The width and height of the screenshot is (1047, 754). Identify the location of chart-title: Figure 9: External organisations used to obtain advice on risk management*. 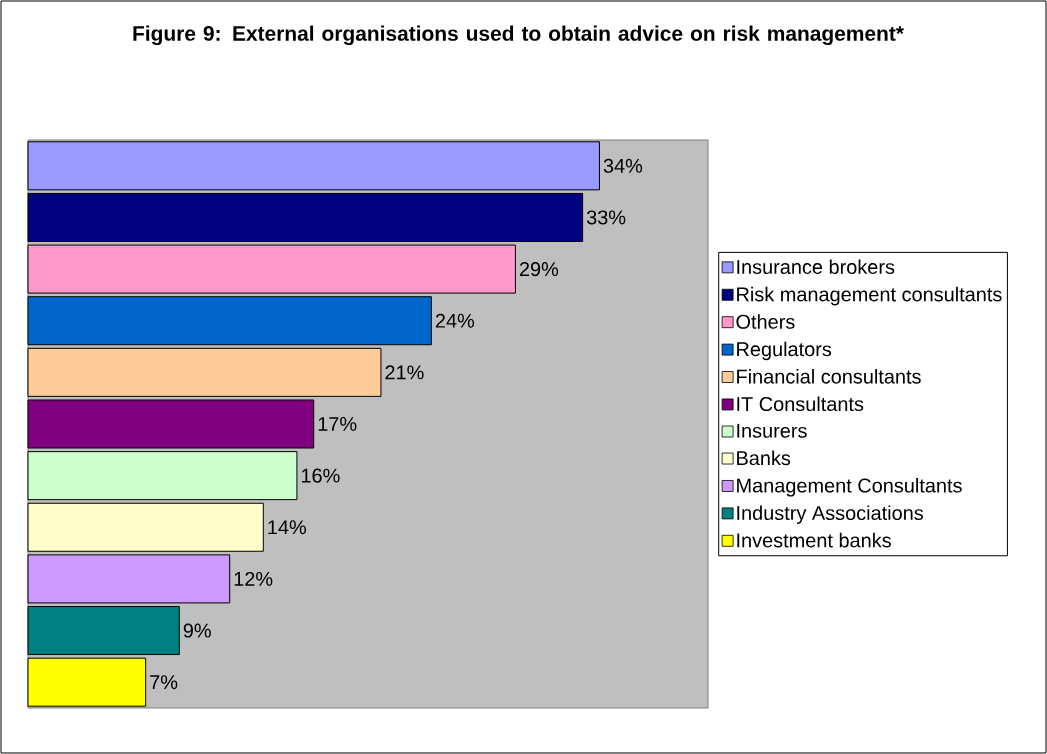
(518, 35).